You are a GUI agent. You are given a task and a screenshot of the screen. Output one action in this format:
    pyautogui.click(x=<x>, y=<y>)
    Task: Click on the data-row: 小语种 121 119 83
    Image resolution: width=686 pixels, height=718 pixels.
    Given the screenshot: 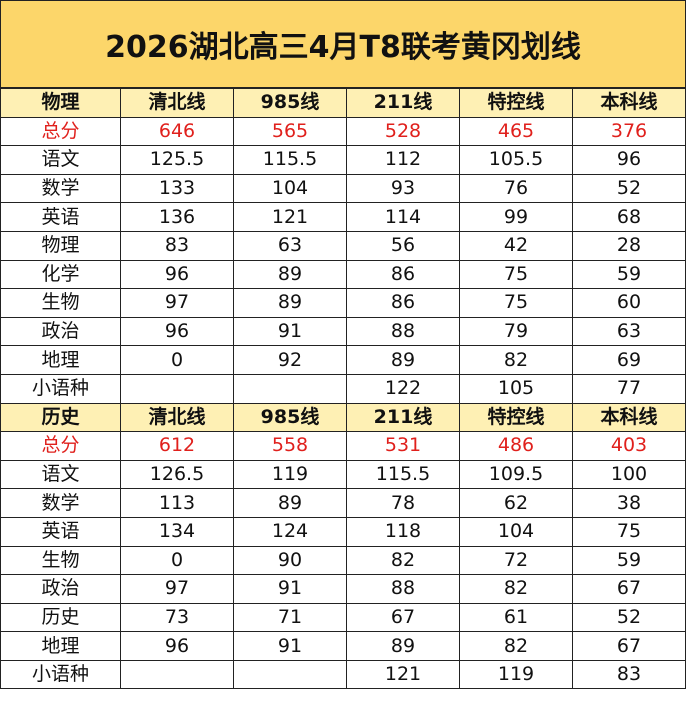 What is the action you would take?
    pyautogui.click(x=343, y=674)
    